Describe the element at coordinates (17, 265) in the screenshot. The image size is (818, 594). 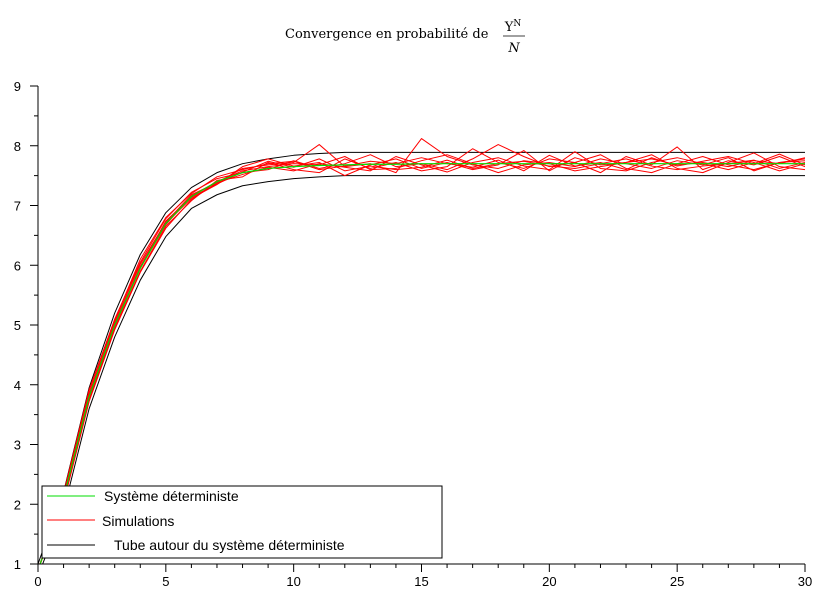
I see `y-tick-label: 6` at that location.